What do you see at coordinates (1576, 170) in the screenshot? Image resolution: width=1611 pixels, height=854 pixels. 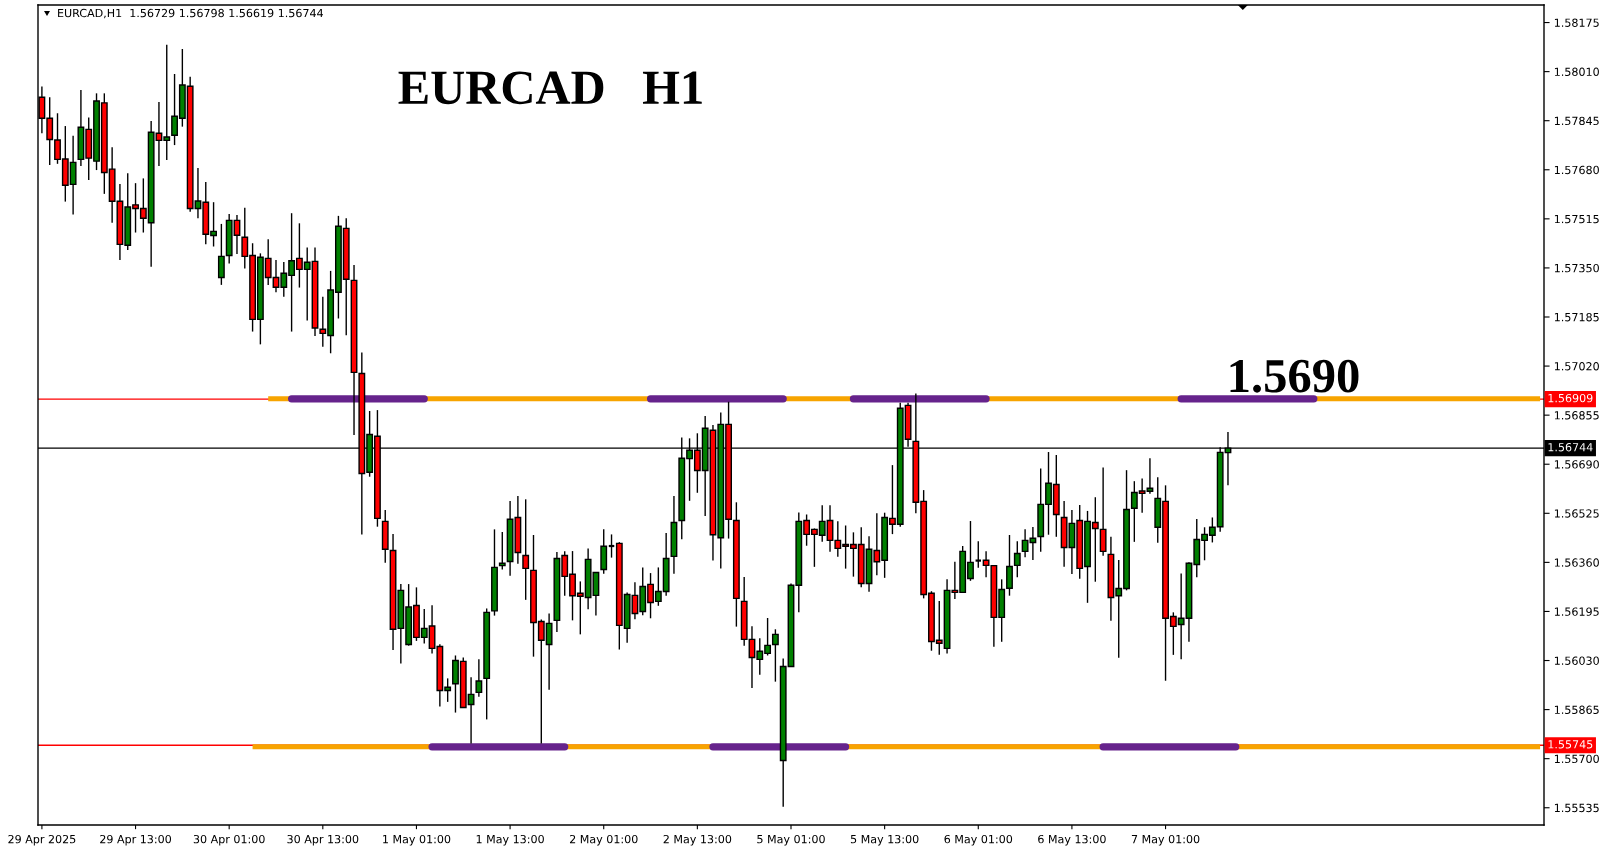 I see `y-tick-label: 1.57680` at bounding box center [1576, 170].